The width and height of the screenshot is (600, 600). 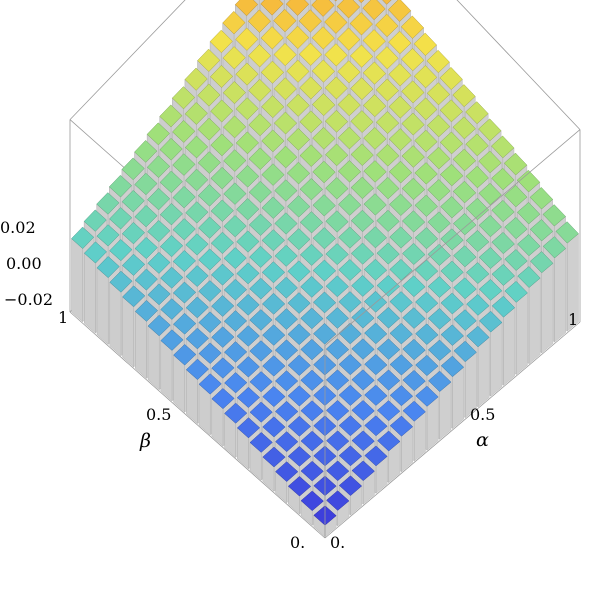 I want to click on bar-side-left, so click(x=141, y=344).